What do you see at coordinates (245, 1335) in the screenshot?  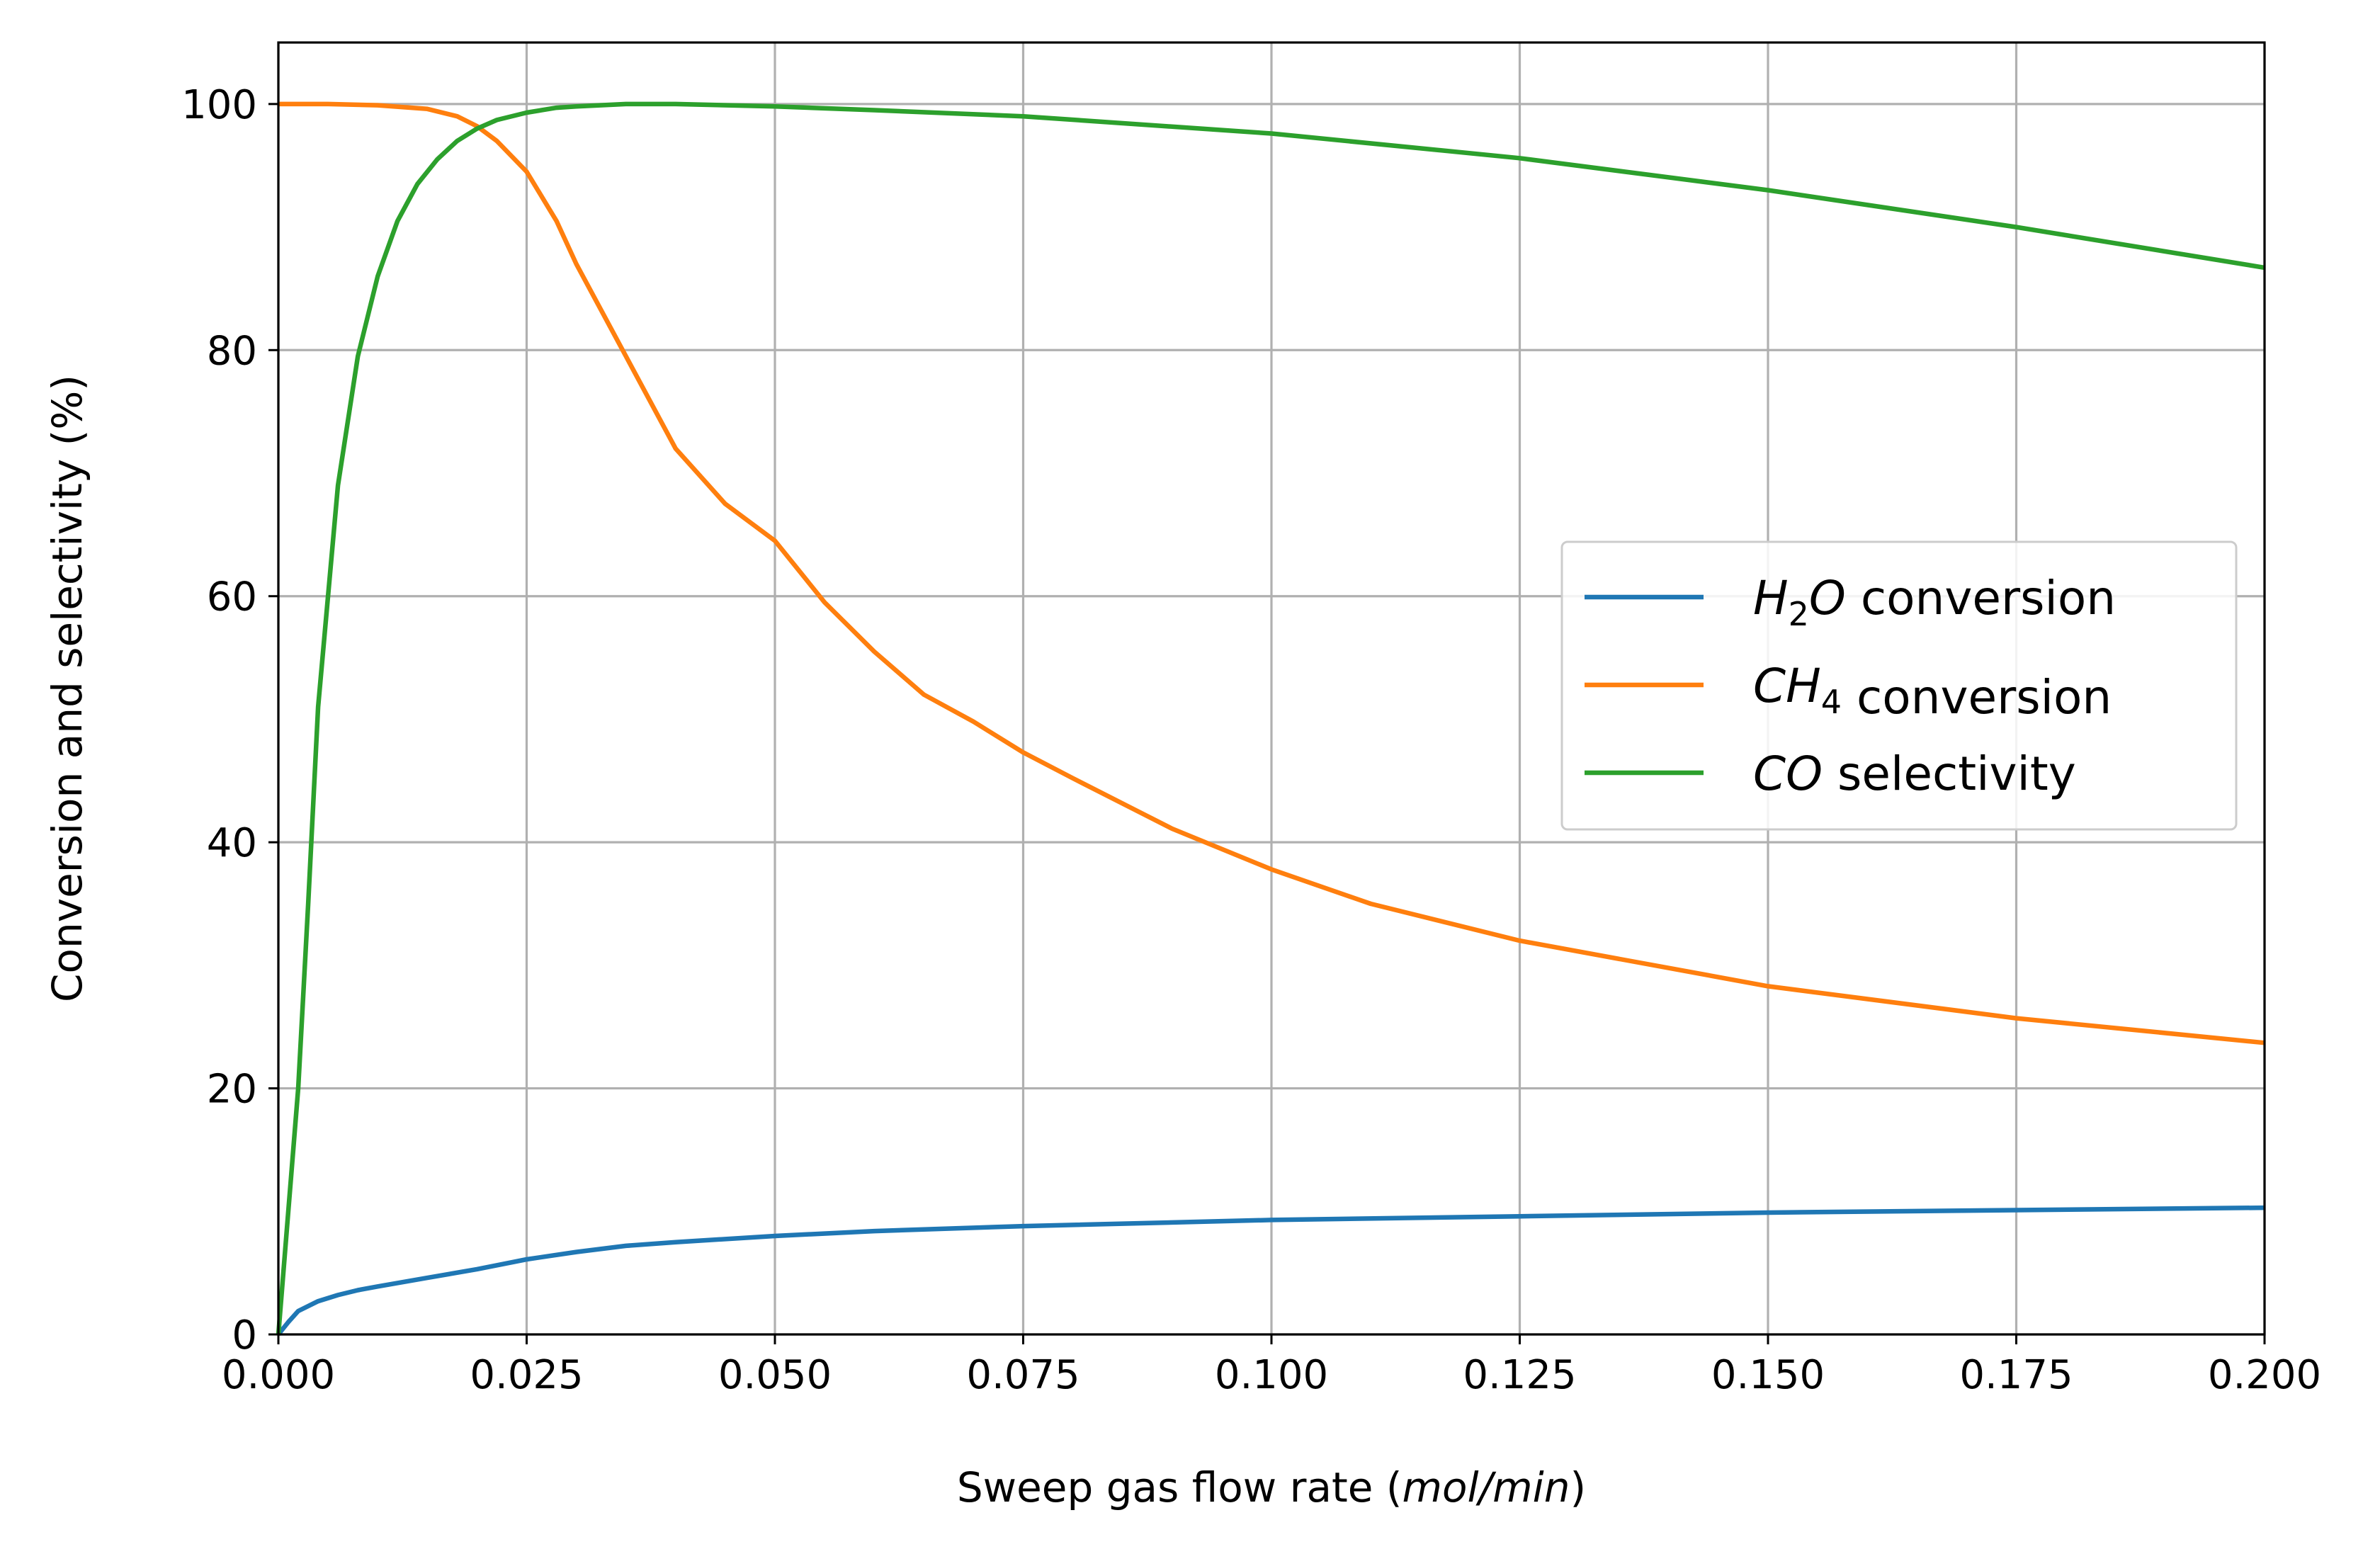 I see `y-tick-label: 0` at bounding box center [245, 1335].